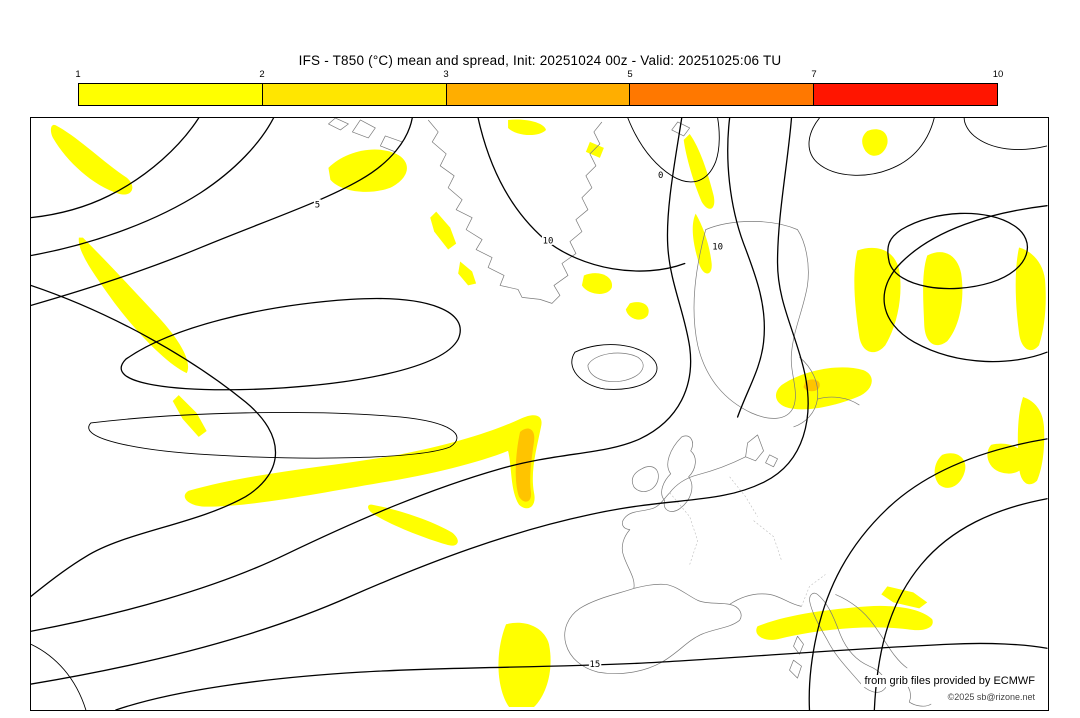 The width and height of the screenshot is (1080, 718). What do you see at coordinates (262, 74) in the screenshot?
I see `colorbar-tick-label: 2` at bounding box center [262, 74].